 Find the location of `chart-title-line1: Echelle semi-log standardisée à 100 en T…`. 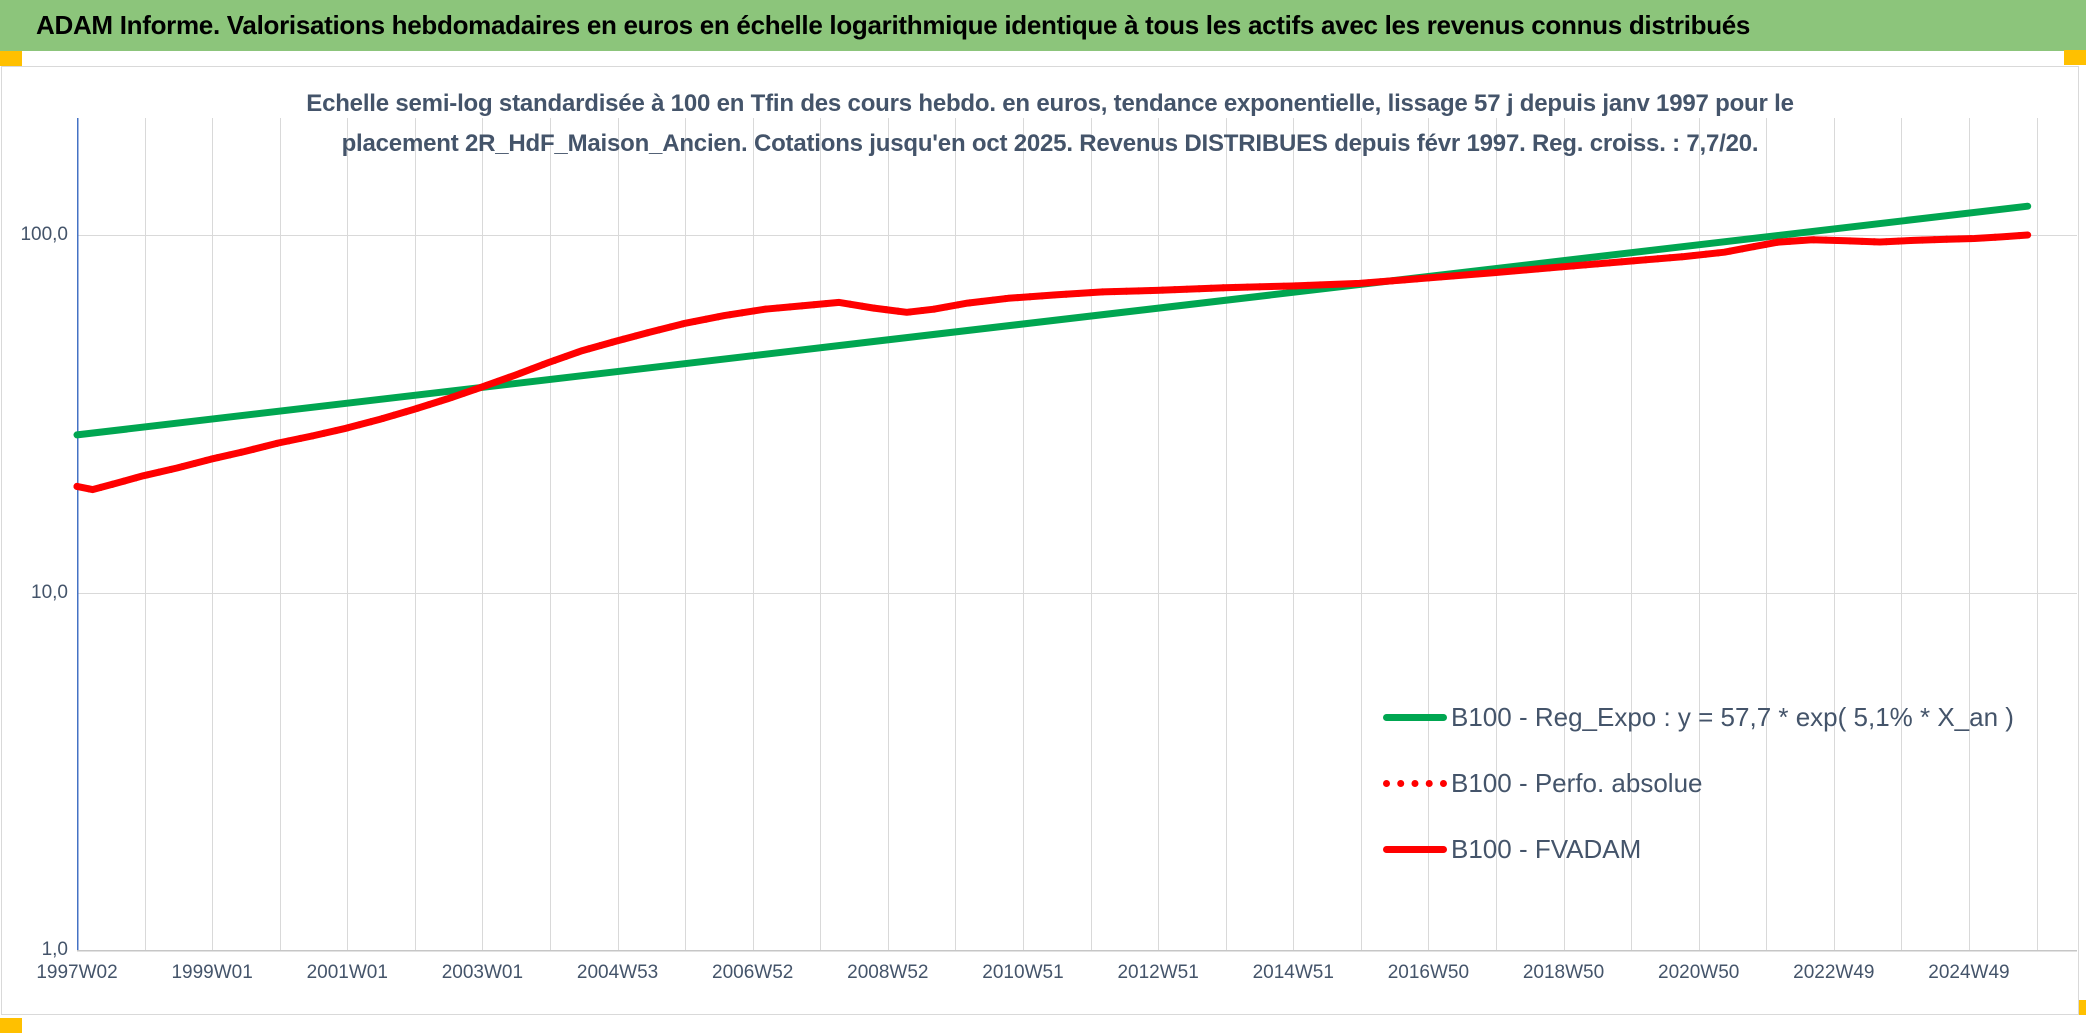

chart-title-line1: Echelle semi-log standardisée à 100 en T… is located at coordinates (1050, 103).